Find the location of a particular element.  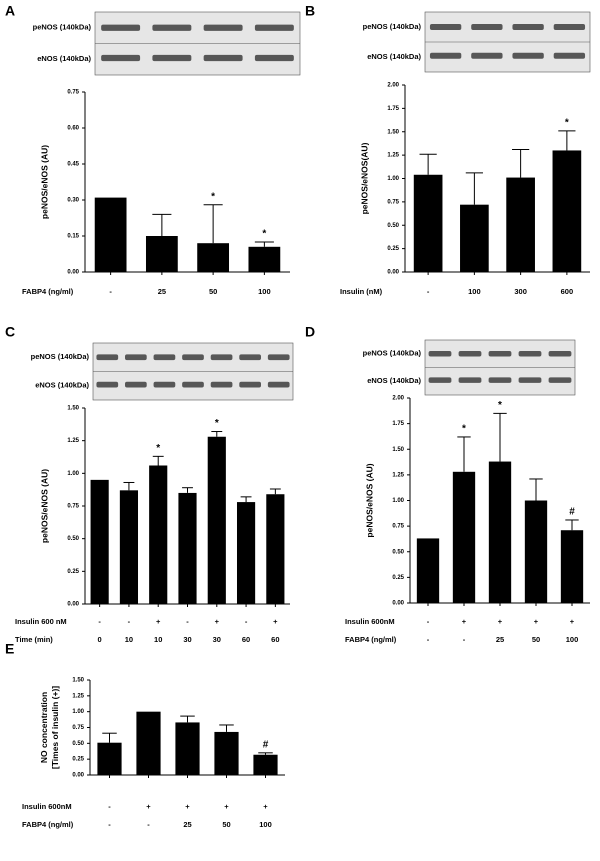

y-tick-label: 0.30 is located at coordinates (73, 201).